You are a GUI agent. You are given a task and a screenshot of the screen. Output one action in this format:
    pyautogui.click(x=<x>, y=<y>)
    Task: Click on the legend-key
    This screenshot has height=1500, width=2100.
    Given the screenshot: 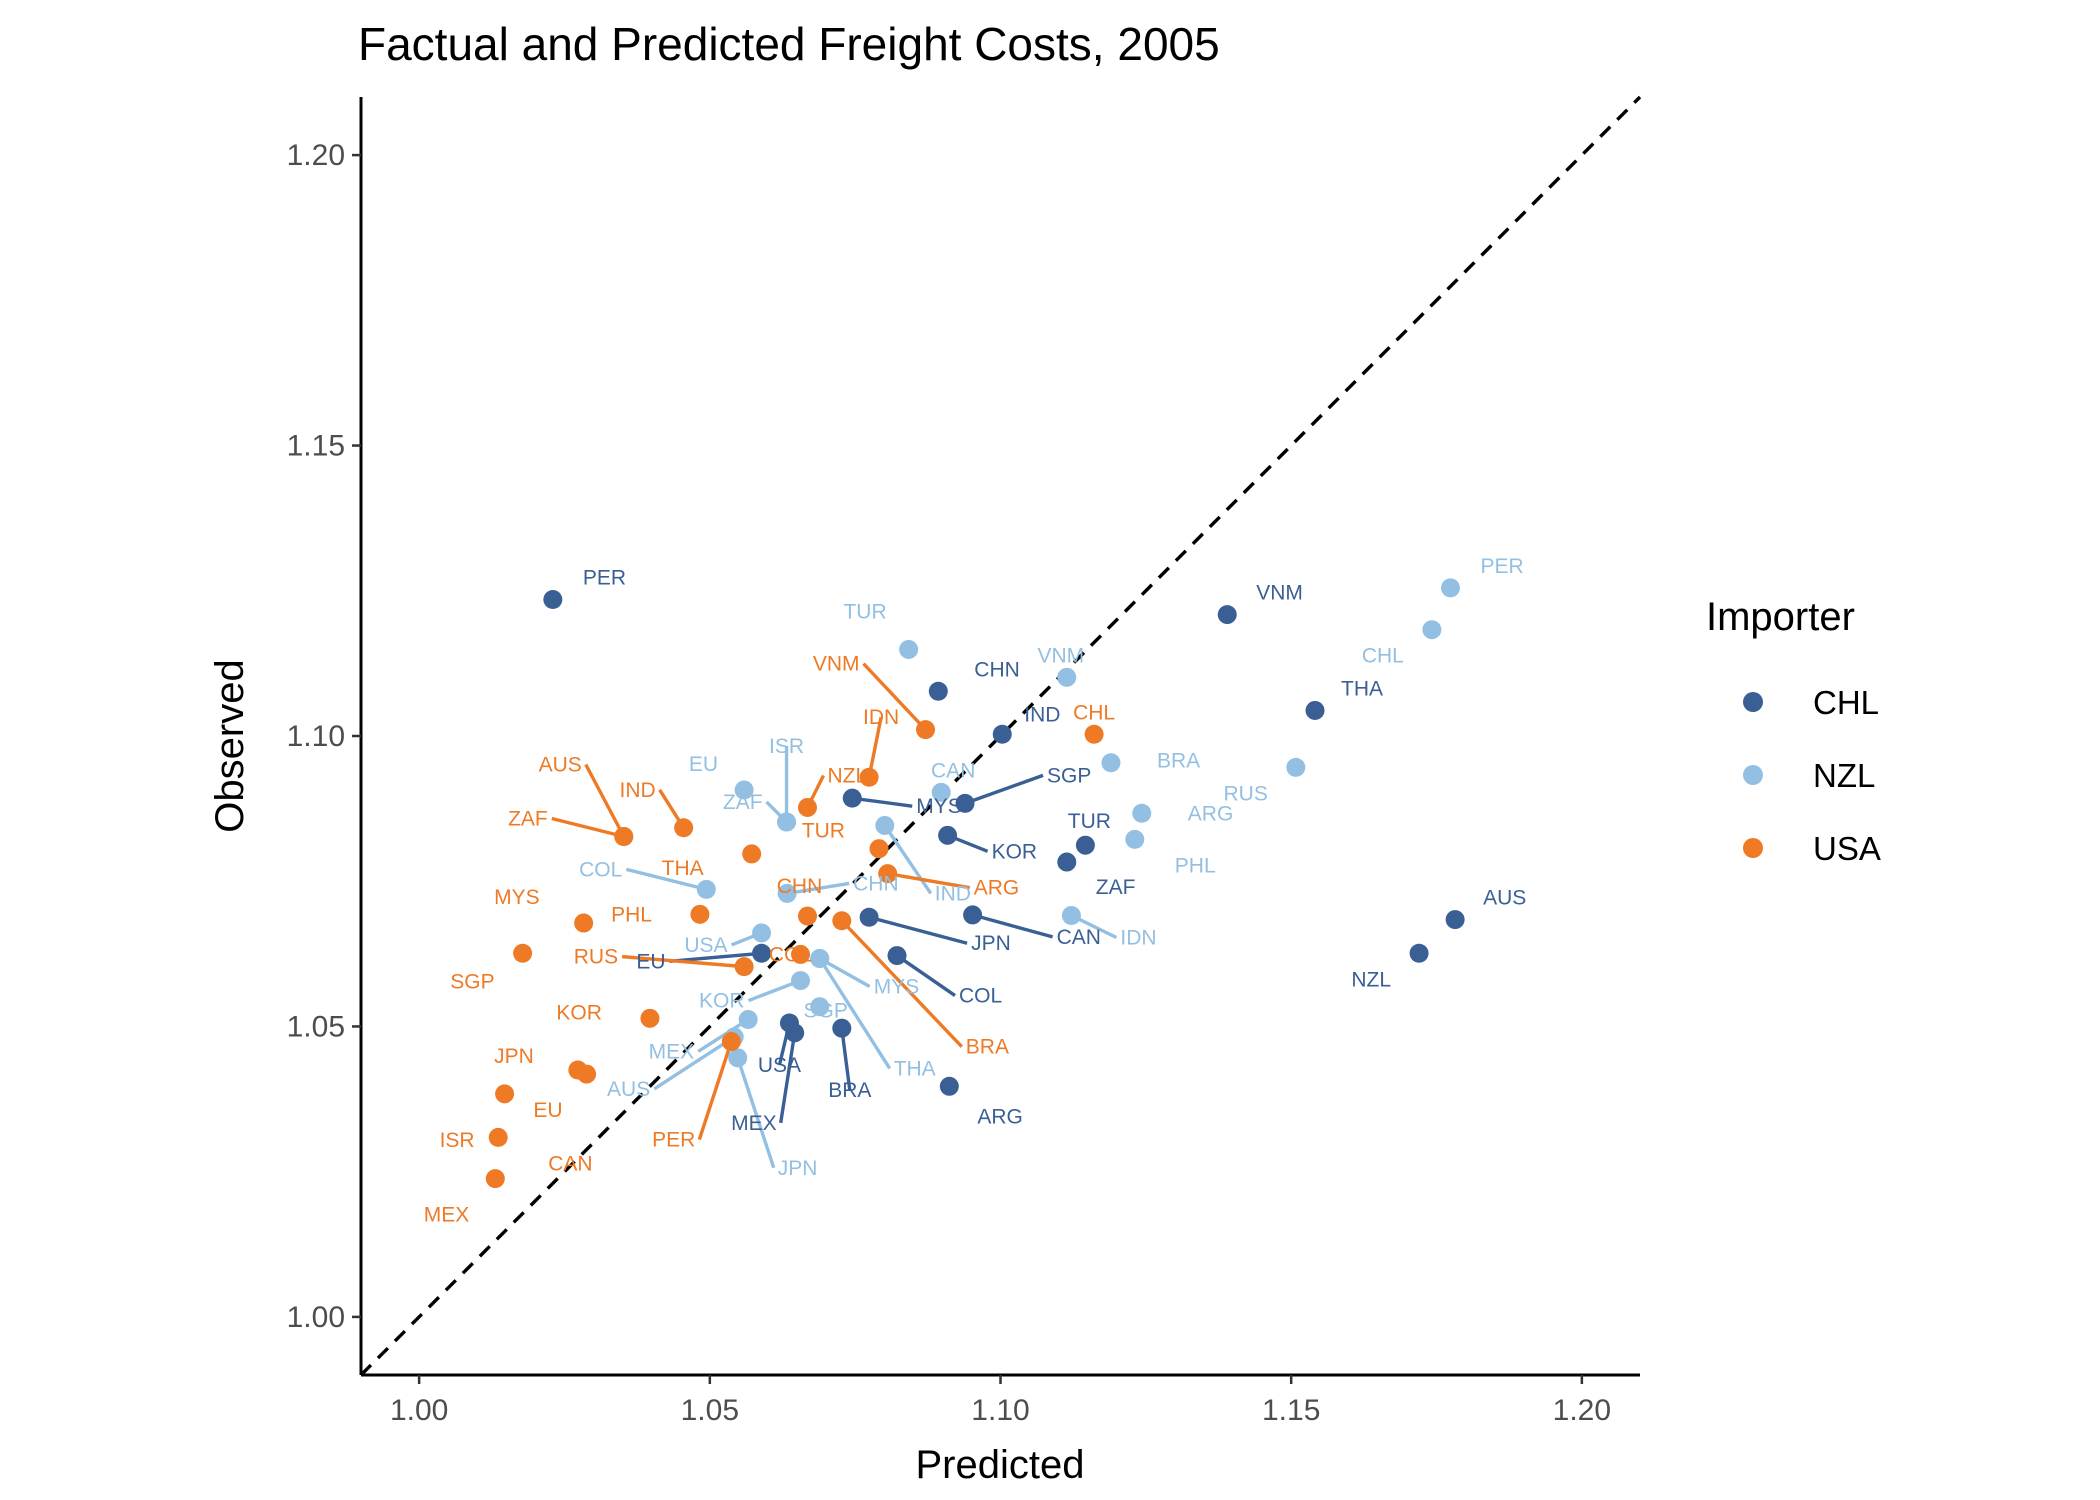 What is the action you would take?
    pyautogui.click(x=1753, y=775)
    